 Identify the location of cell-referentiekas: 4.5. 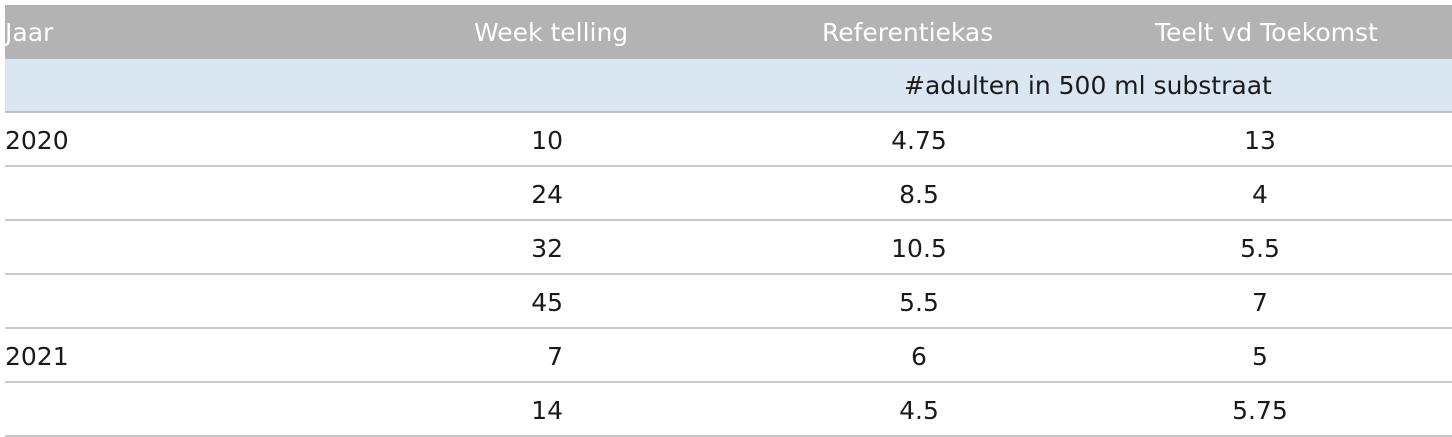
(919, 410).